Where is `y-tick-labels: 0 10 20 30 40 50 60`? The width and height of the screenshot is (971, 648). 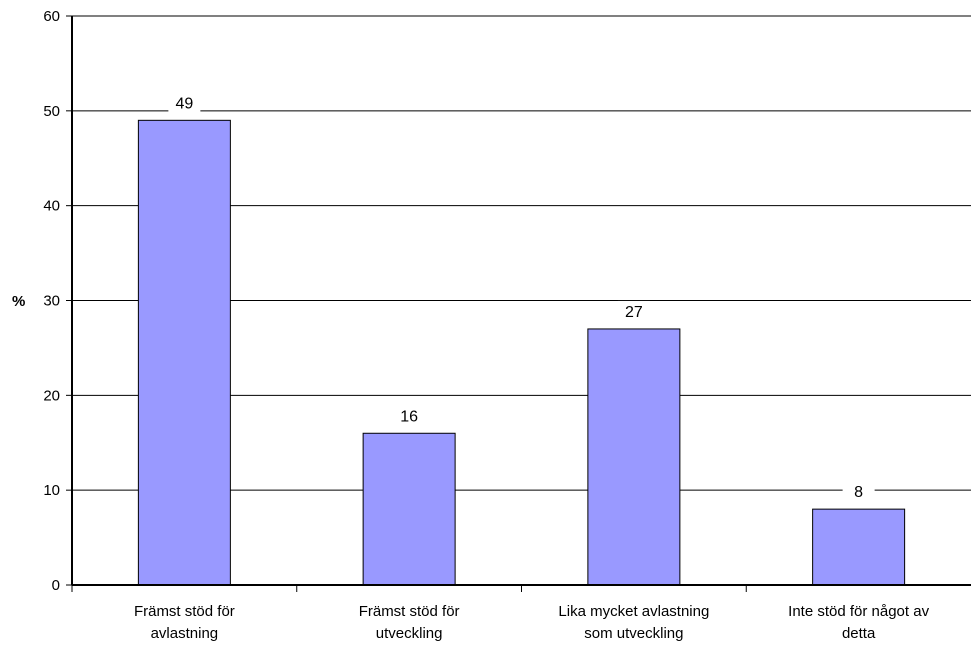 y-tick-labels: 0 10 20 30 40 50 60 is located at coordinates (51, 301).